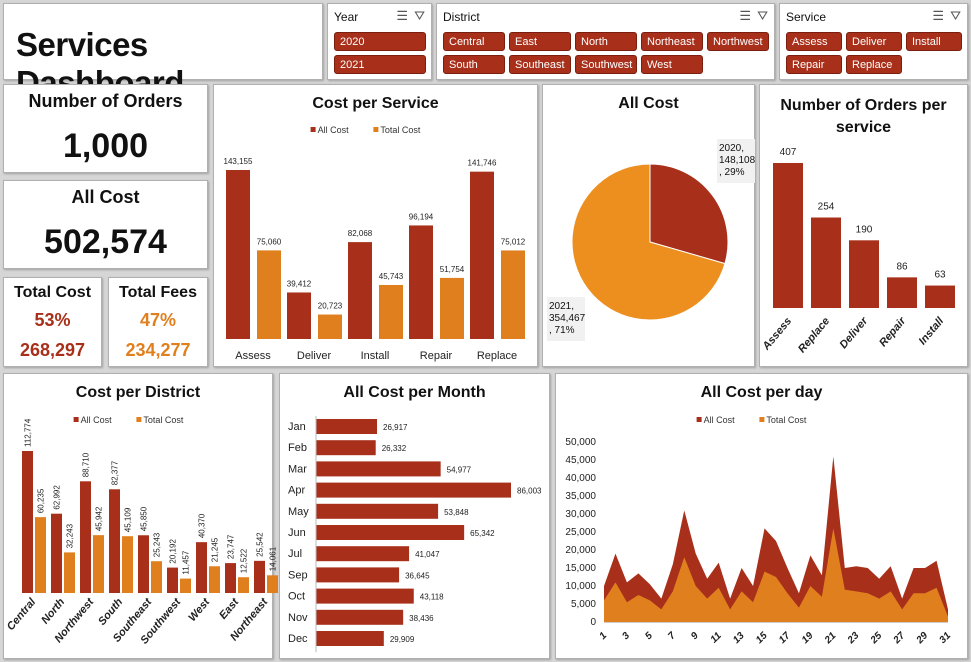 This screenshot has height=662, width=971. Describe the element at coordinates (540, 41) in the screenshot. I see `district-slicer-item: East` at that location.